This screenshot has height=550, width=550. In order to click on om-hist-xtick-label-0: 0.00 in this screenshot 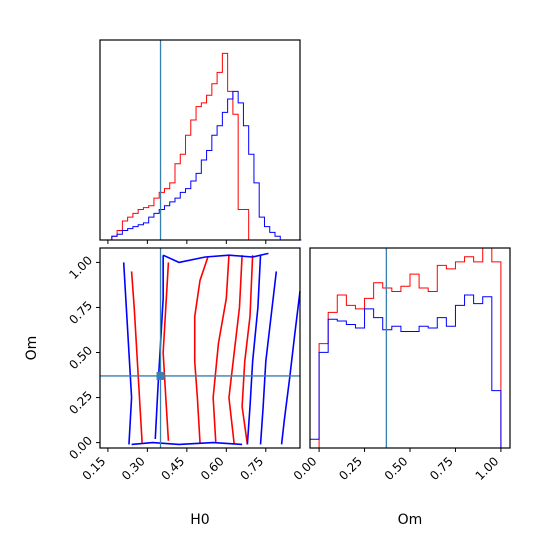, I will do `click(305, 468)`.